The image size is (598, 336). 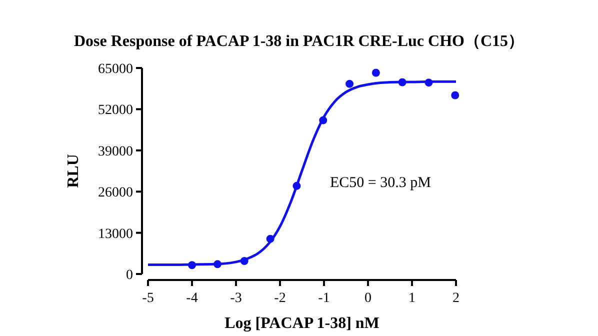 What do you see at coordinates (236, 298) in the screenshot?
I see `x-tick-label: -3` at bounding box center [236, 298].